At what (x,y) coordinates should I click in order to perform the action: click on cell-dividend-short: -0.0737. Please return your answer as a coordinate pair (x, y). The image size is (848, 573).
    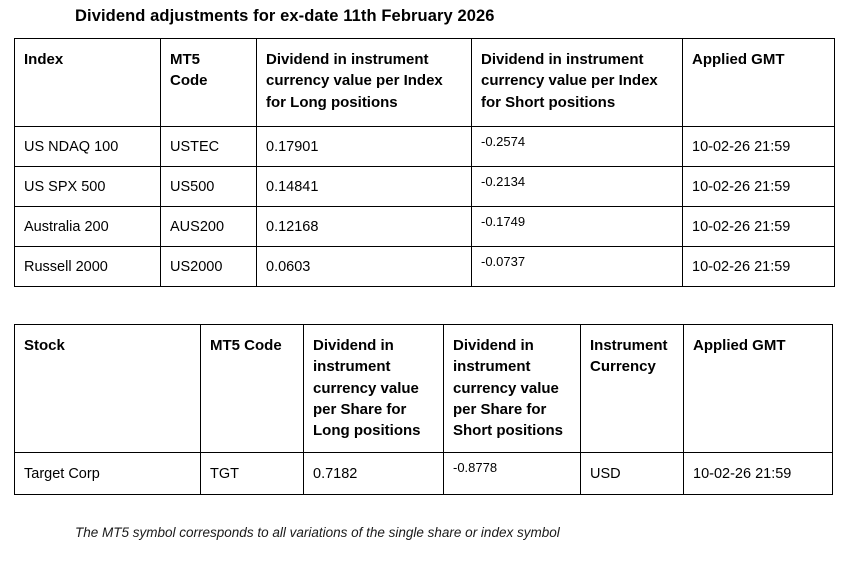
    Looking at the image, I should click on (577, 266).